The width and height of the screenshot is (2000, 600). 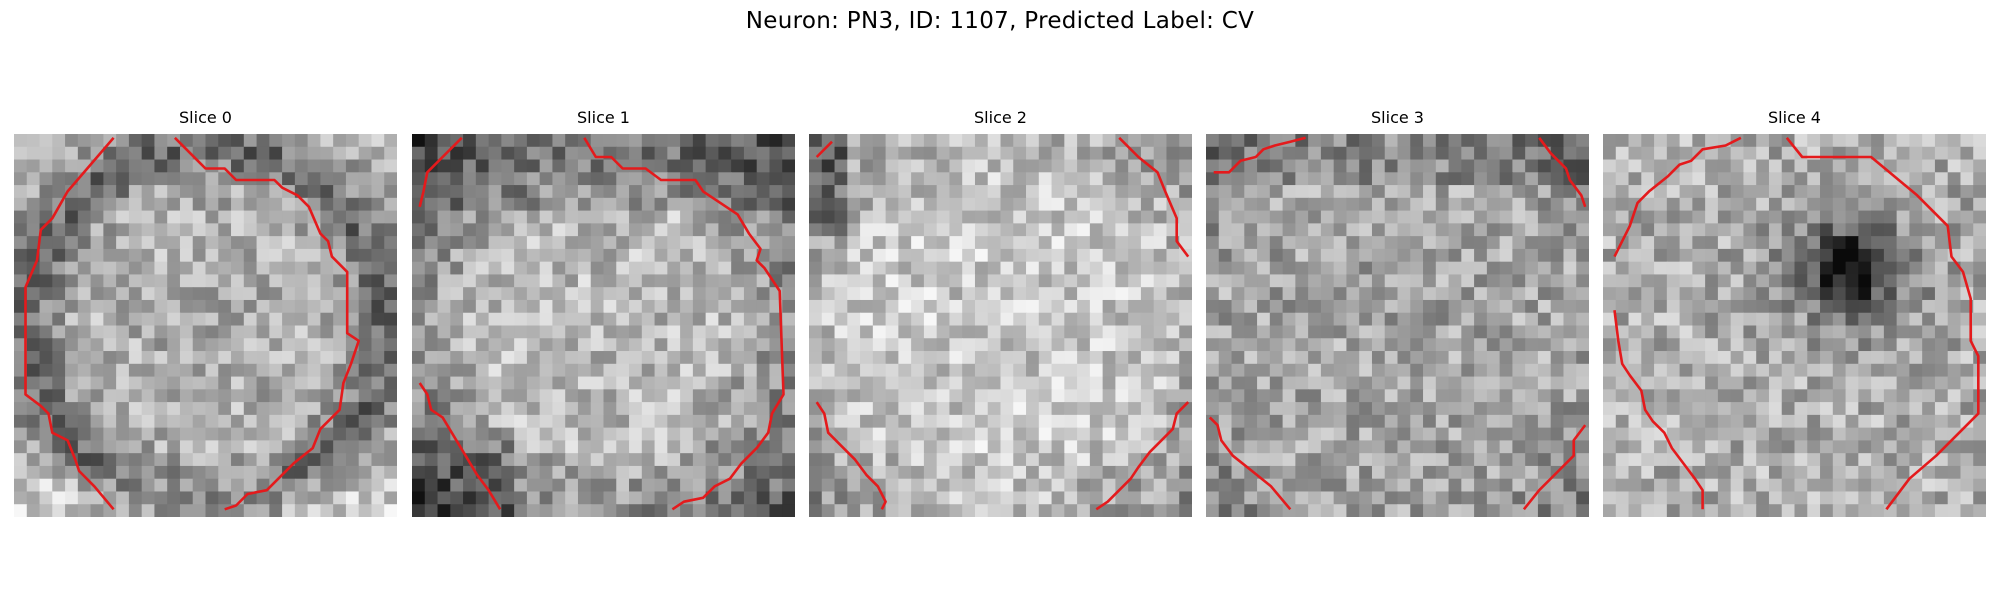 What do you see at coordinates (1000, 117) in the screenshot?
I see `slice-title: Slice 2` at bounding box center [1000, 117].